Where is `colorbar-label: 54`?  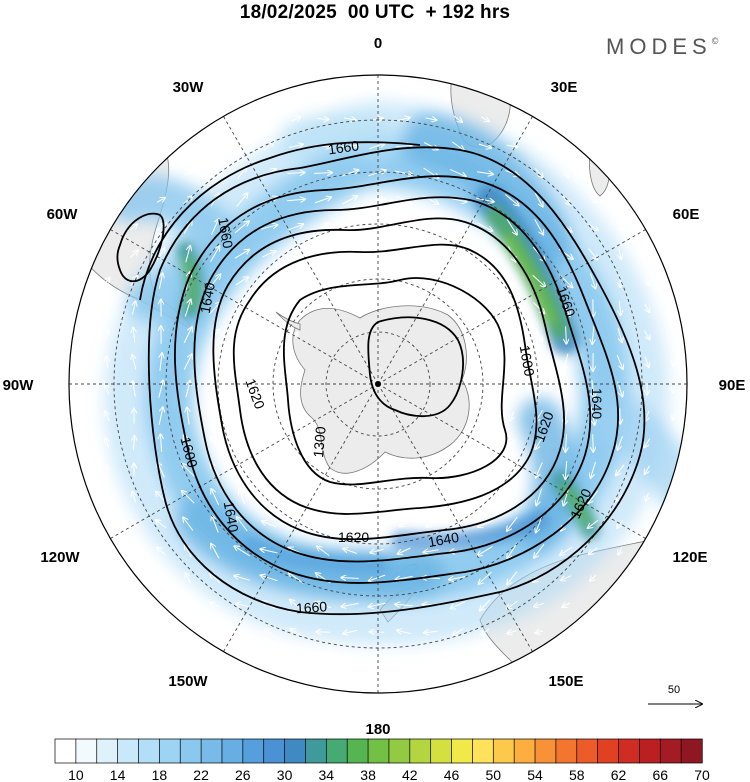 colorbar-label: 54 is located at coordinates (535, 774).